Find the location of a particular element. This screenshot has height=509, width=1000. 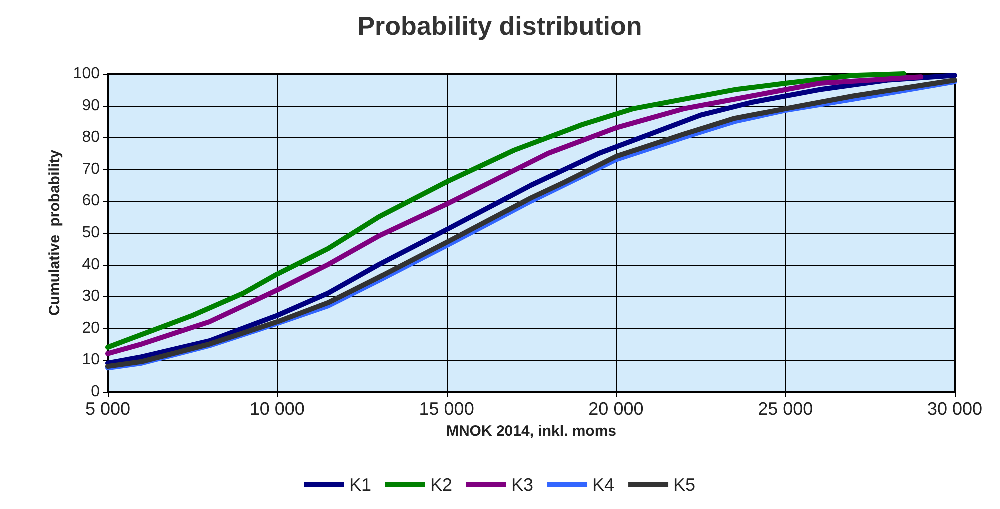

y-tick-label: 60 is located at coordinates (91, 201).